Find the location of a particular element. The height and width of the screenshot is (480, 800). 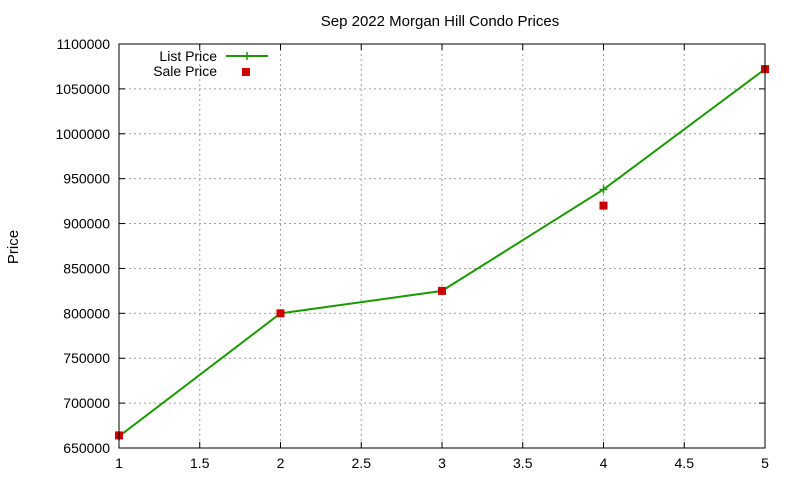

y-tick-label: 750000 is located at coordinates (86, 358).